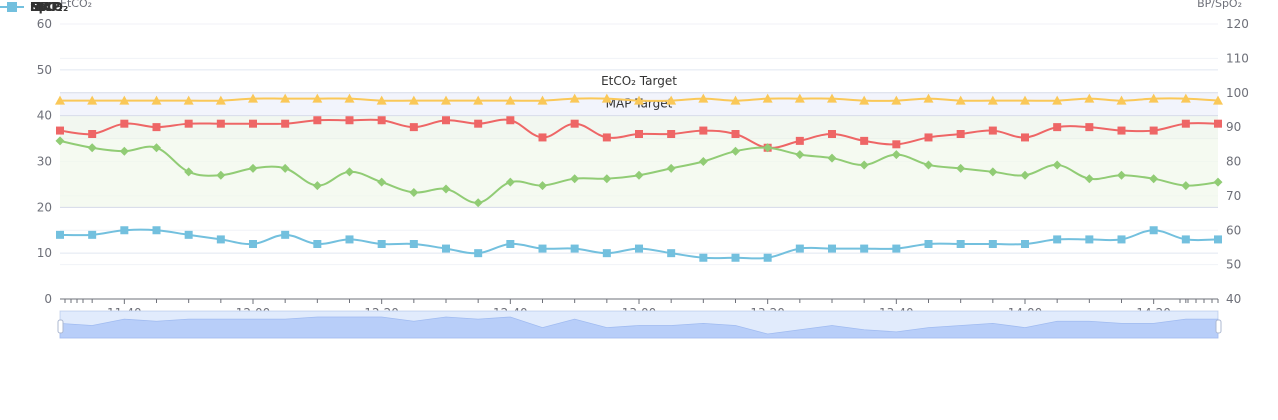 Image resolution: width=1278 pixels, height=420 pixels. I want to click on series-line, so click(639, 244).